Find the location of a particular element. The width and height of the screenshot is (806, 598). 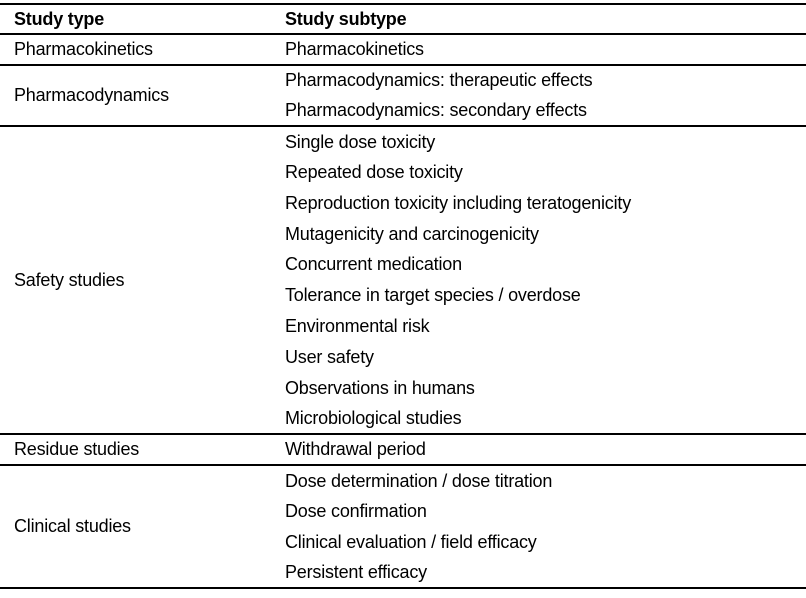

table-row: Environmental risk is located at coordinates (403, 326).